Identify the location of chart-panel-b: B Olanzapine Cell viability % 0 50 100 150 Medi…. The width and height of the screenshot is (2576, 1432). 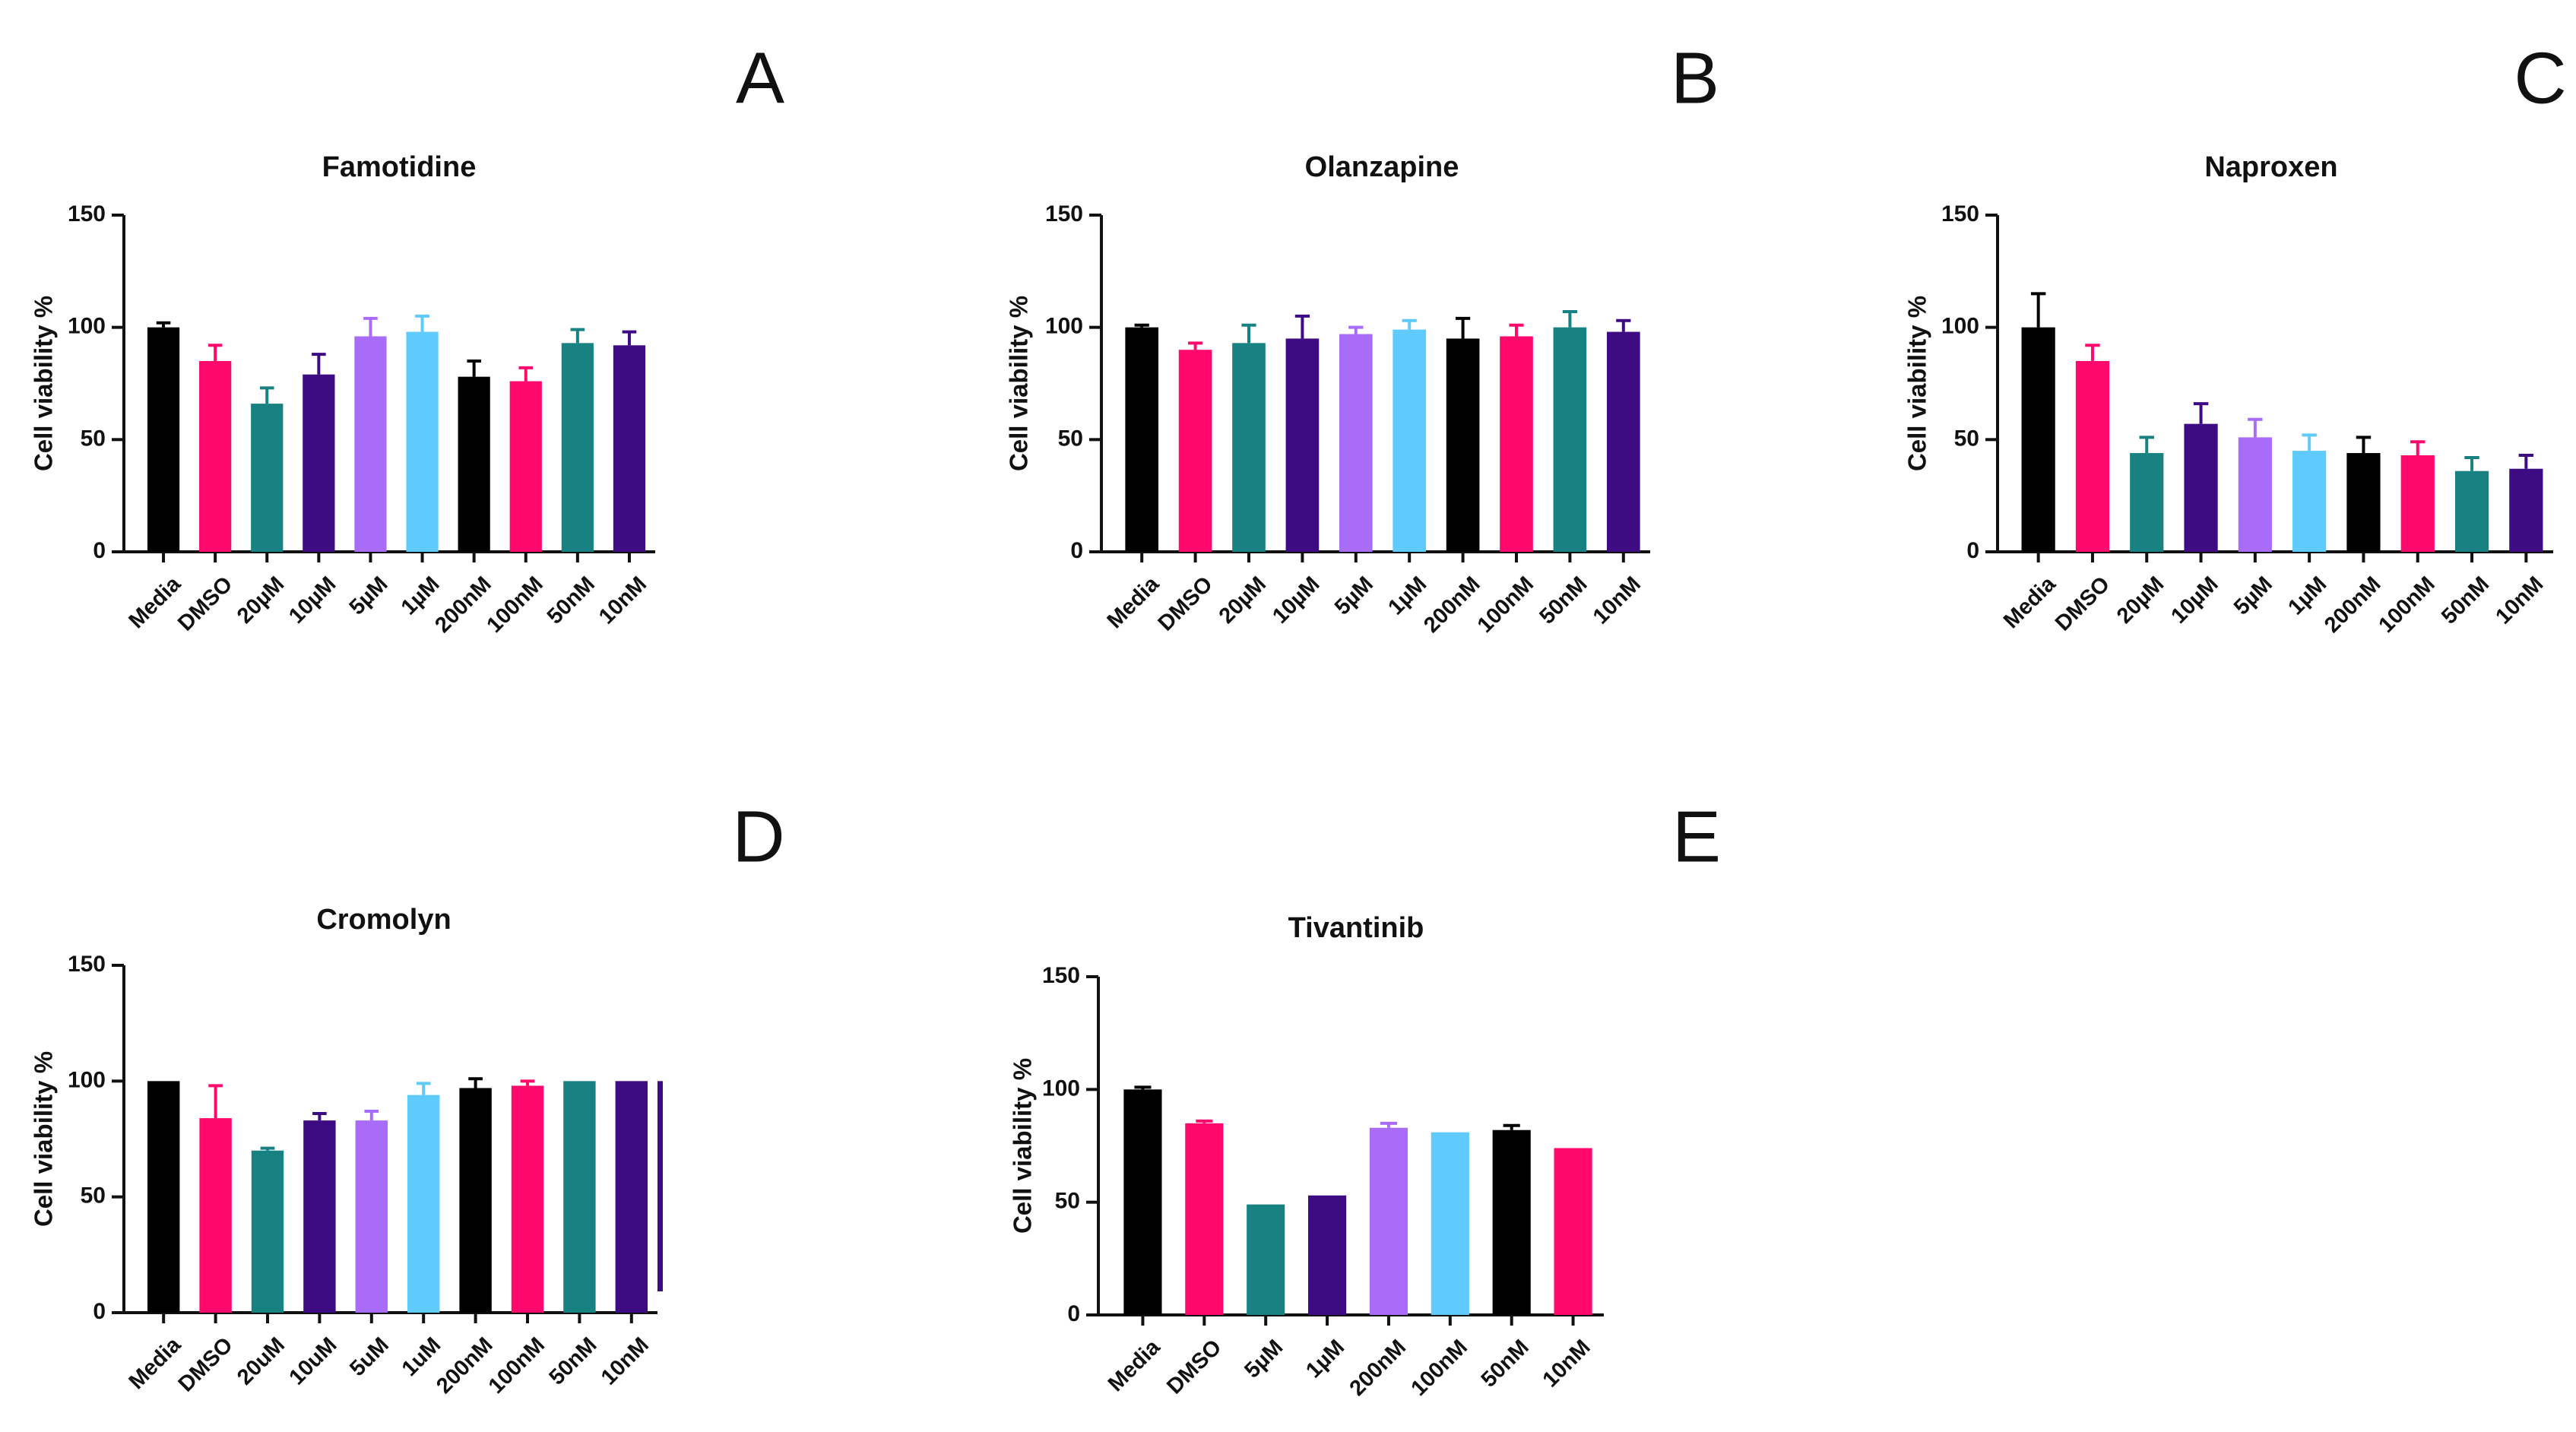
(1362, 337).